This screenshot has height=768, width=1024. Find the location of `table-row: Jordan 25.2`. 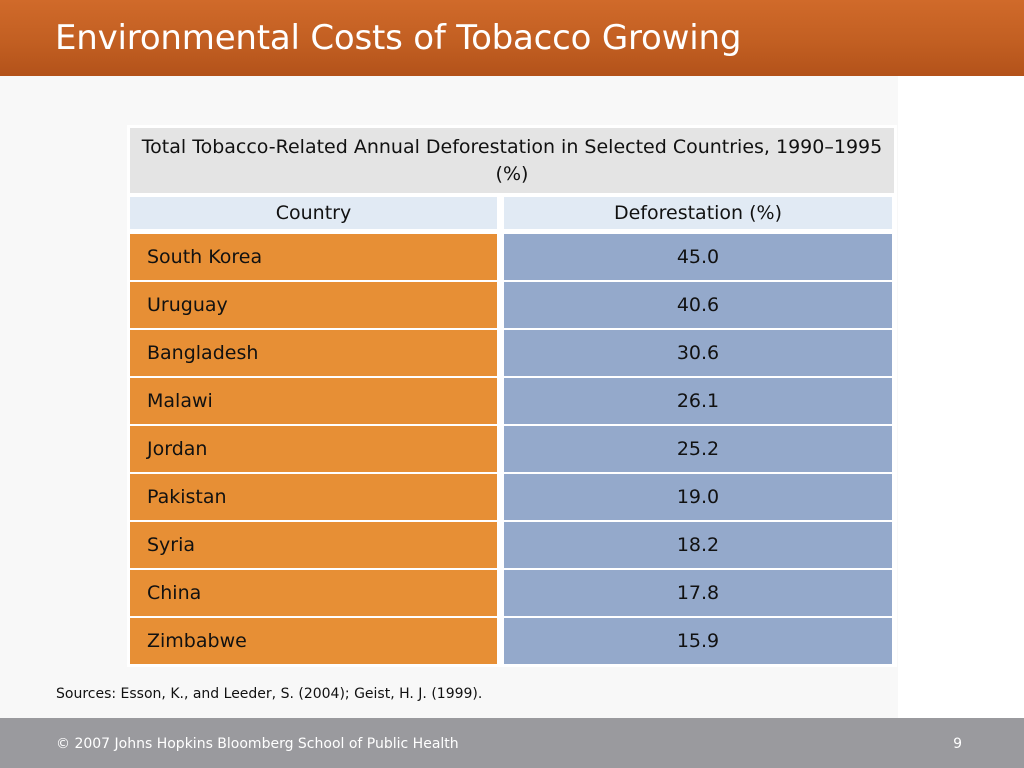

table-row: Jordan 25.2 is located at coordinates (512, 449).